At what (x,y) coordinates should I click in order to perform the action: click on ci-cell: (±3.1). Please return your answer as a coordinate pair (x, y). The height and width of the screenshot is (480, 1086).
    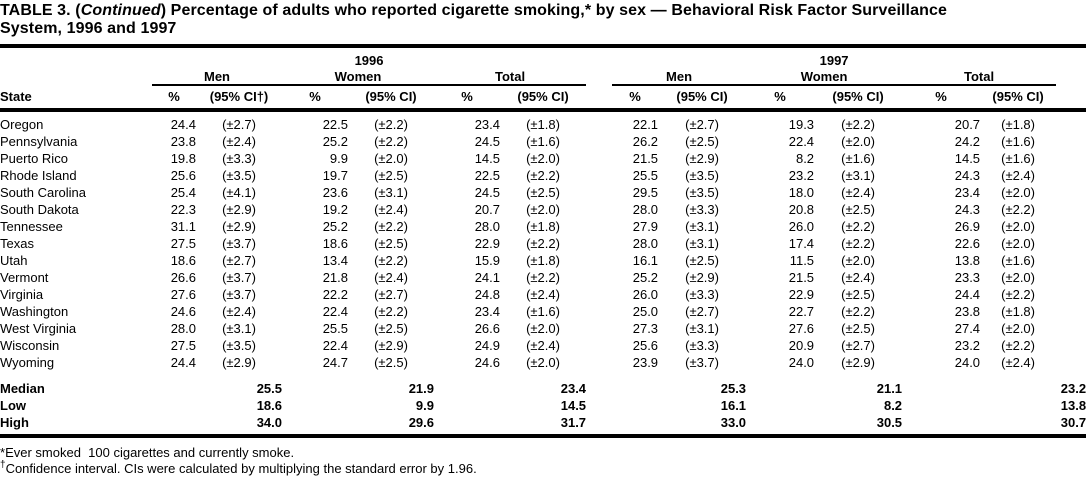
    Looking at the image, I should click on (239, 328).